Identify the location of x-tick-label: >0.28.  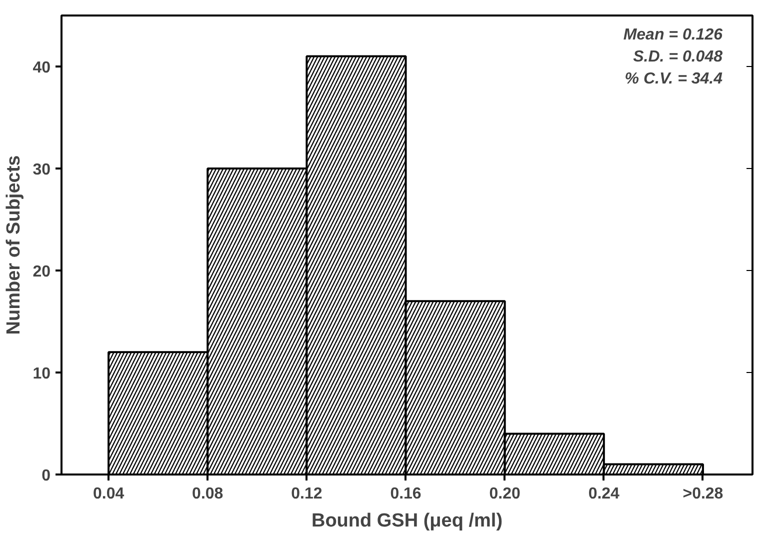
(703, 494).